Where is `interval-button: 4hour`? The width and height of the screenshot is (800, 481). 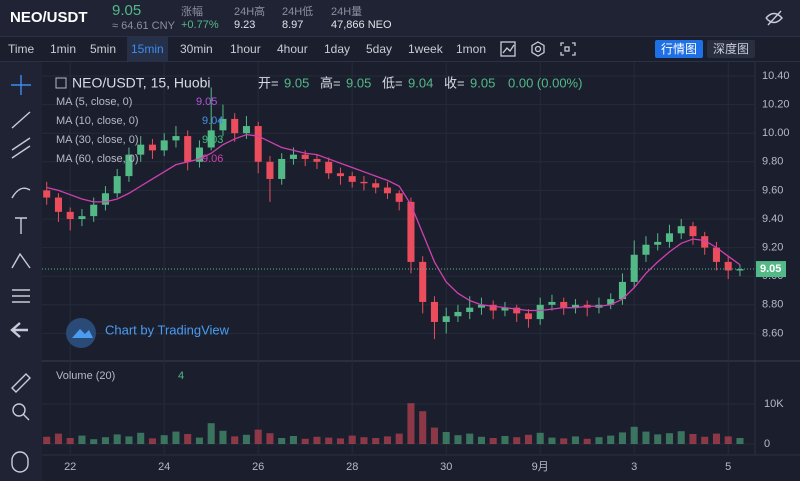 interval-button: 4hour is located at coordinates (292, 49).